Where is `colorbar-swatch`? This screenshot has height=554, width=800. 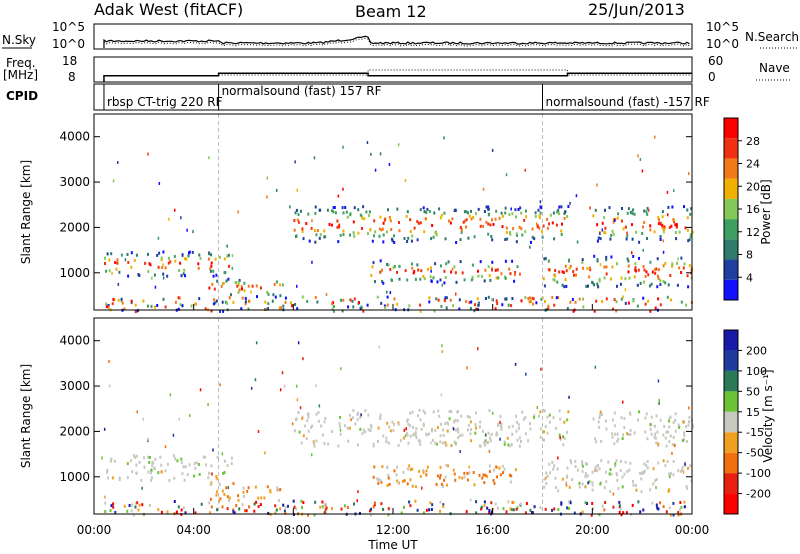 colorbar-swatch is located at coordinates (731, 381).